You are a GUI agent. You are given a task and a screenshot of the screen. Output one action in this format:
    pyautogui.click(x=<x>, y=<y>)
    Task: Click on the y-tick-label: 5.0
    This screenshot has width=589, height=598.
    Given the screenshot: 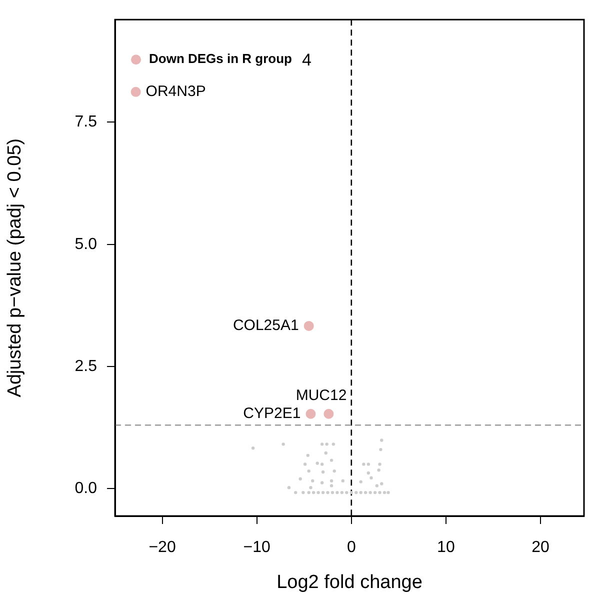 What is the action you would take?
    pyautogui.click(x=86, y=244)
    